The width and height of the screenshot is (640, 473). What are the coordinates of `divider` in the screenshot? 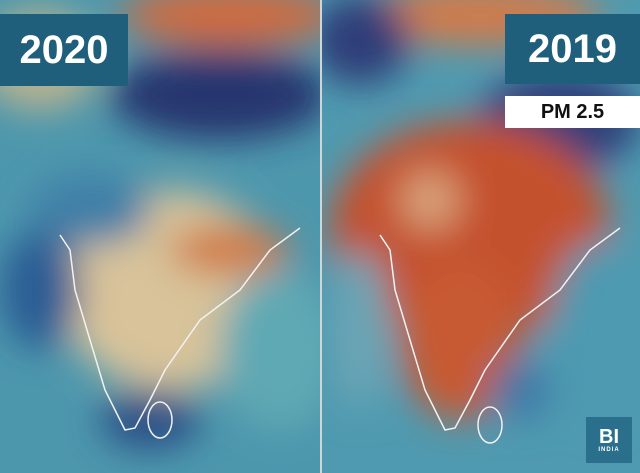 It's located at (321, 236).